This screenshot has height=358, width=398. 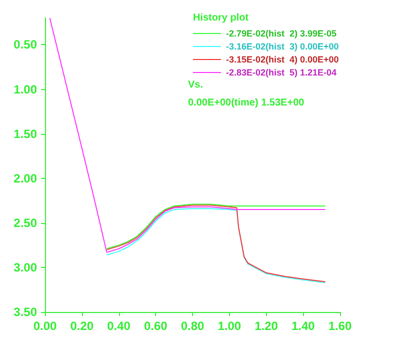 I want to click on legend-label: -2.79E-02(hist 2) 3.99E-05, so click(x=281, y=33).